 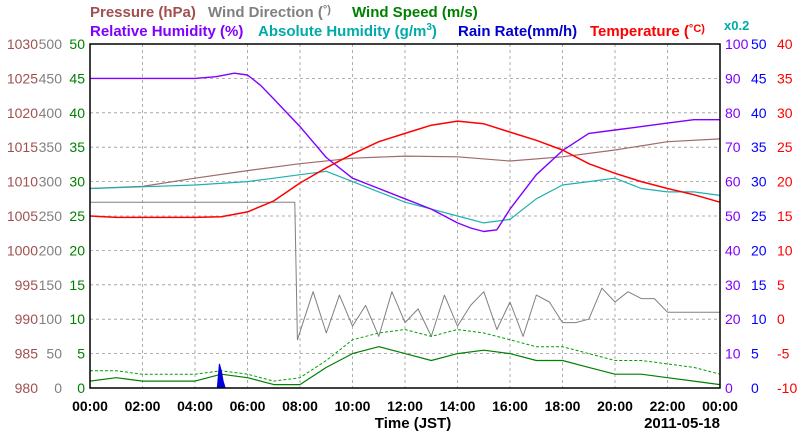 What do you see at coordinates (51, 285) in the screenshot?
I see `wind_dir-tick-label: 150` at bounding box center [51, 285].